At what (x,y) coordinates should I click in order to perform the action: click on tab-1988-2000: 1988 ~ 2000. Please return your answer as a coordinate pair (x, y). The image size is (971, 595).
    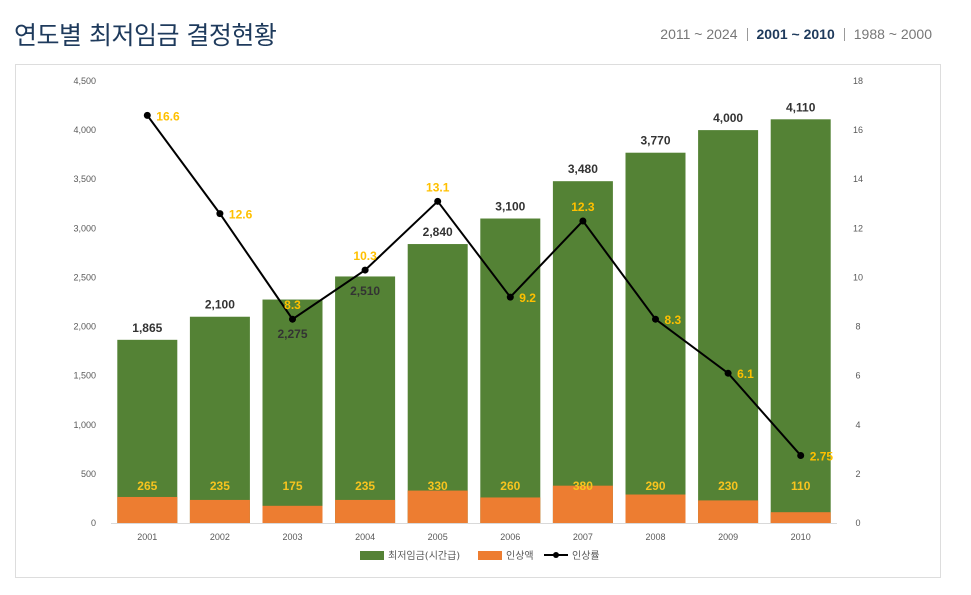
    Looking at the image, I should click on (892, 34).